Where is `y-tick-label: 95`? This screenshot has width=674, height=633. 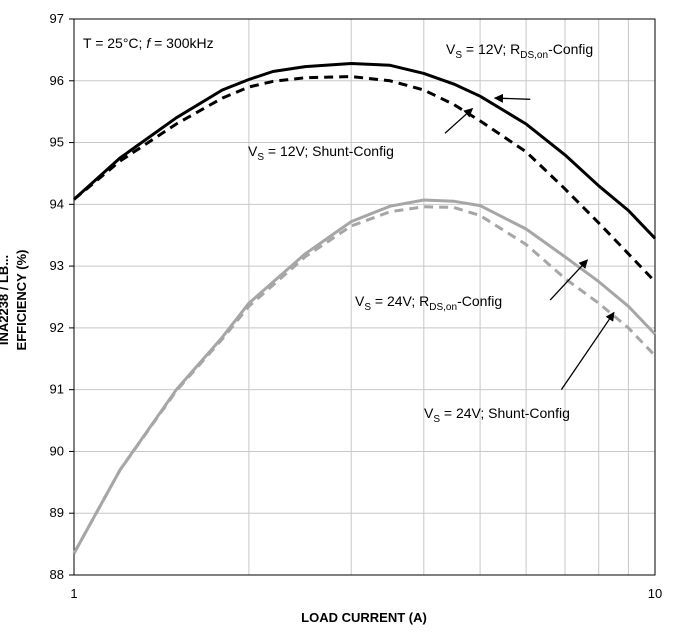
y-tick-label: 95 is located at coordinates (57, 142).